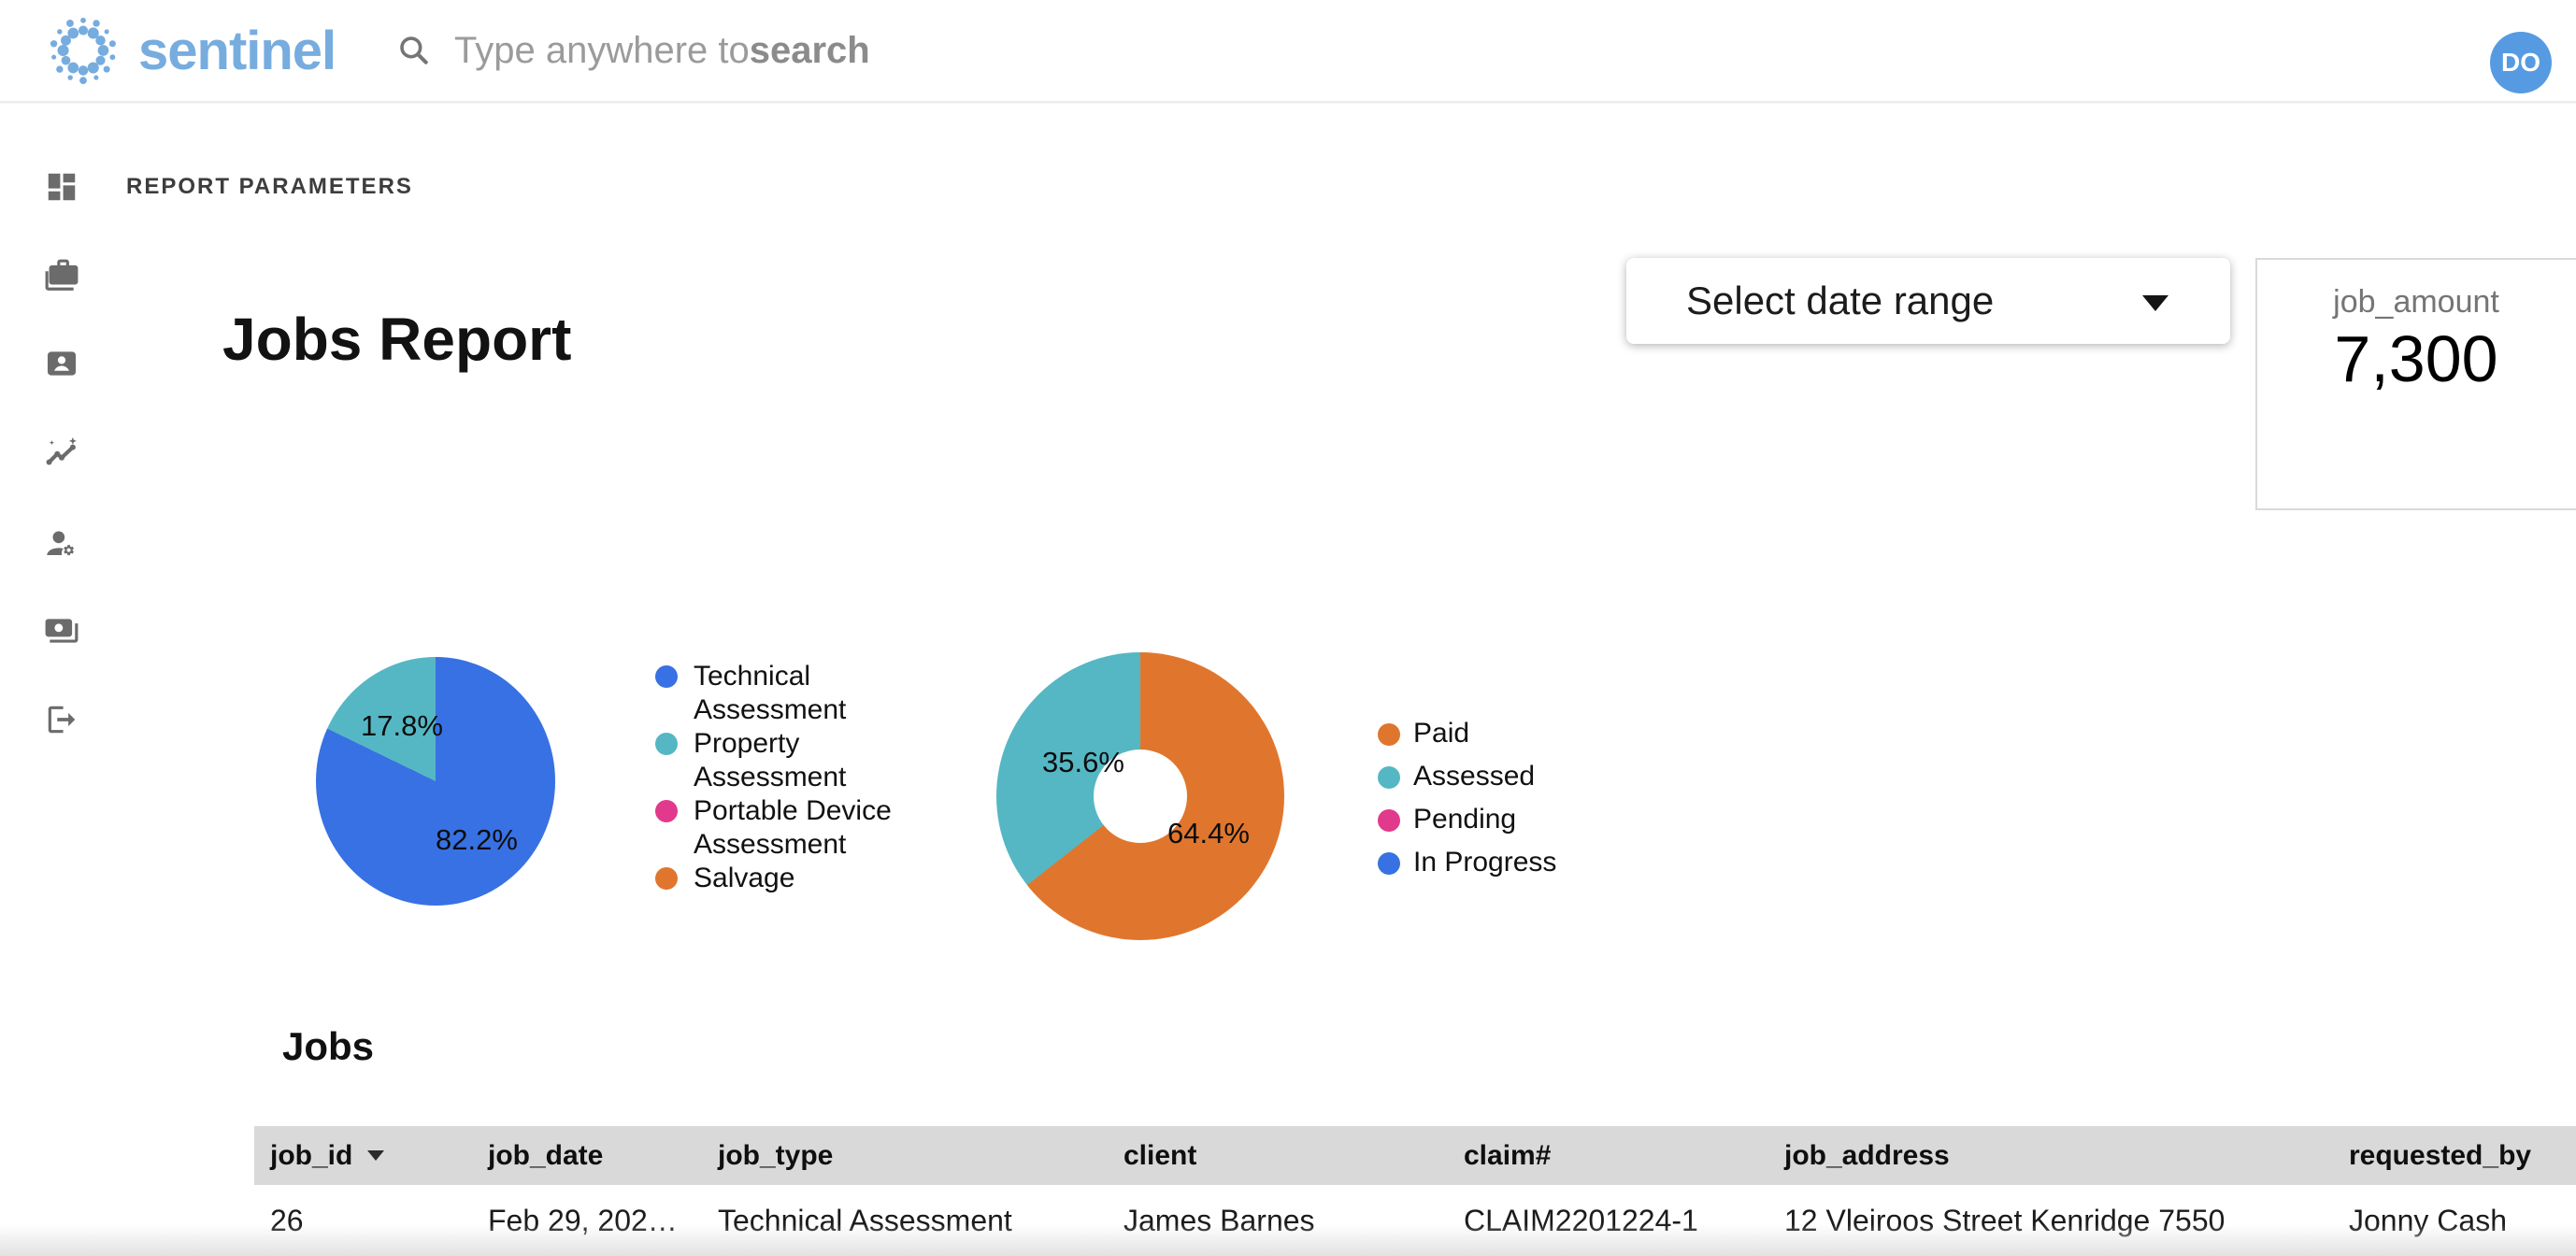 This screenshot has width=2576, height=1256. Describe the element at coordinates (83, 51) in the screenshot. I see `logo-mark-icon` at that location.